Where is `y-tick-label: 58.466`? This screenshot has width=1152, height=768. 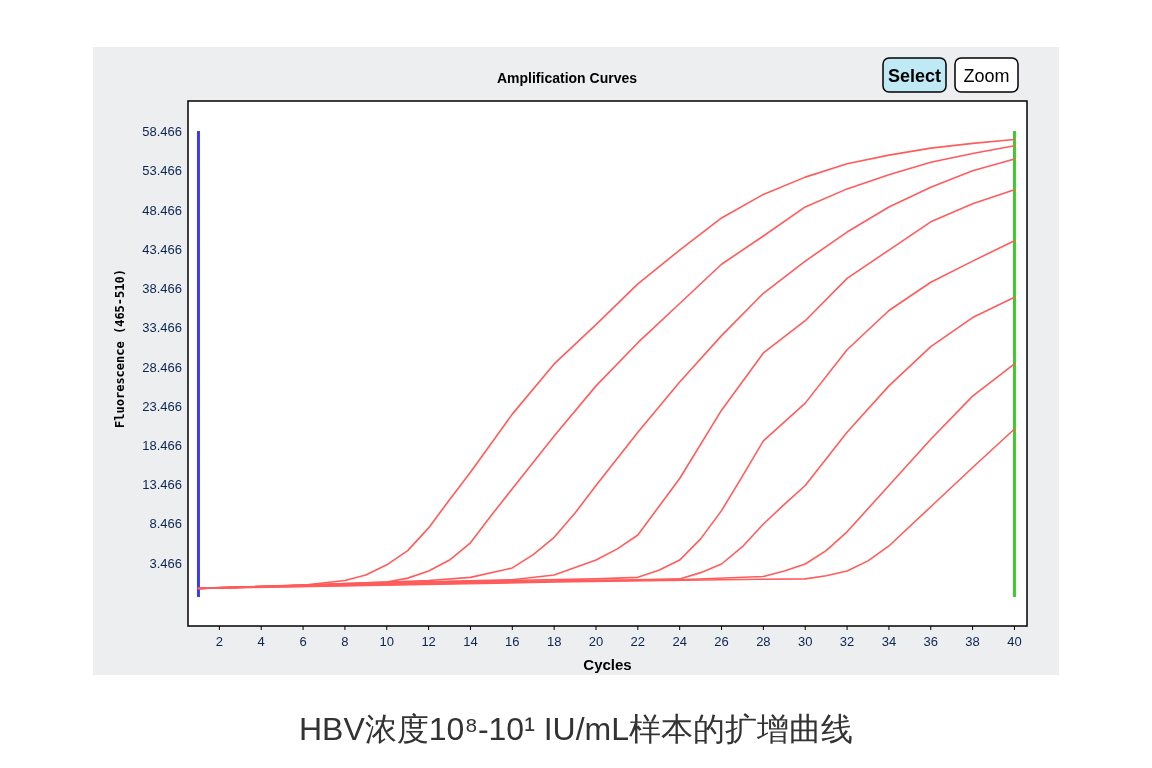
y-tick-label: 58.466 is located at coordinates (162, 132).